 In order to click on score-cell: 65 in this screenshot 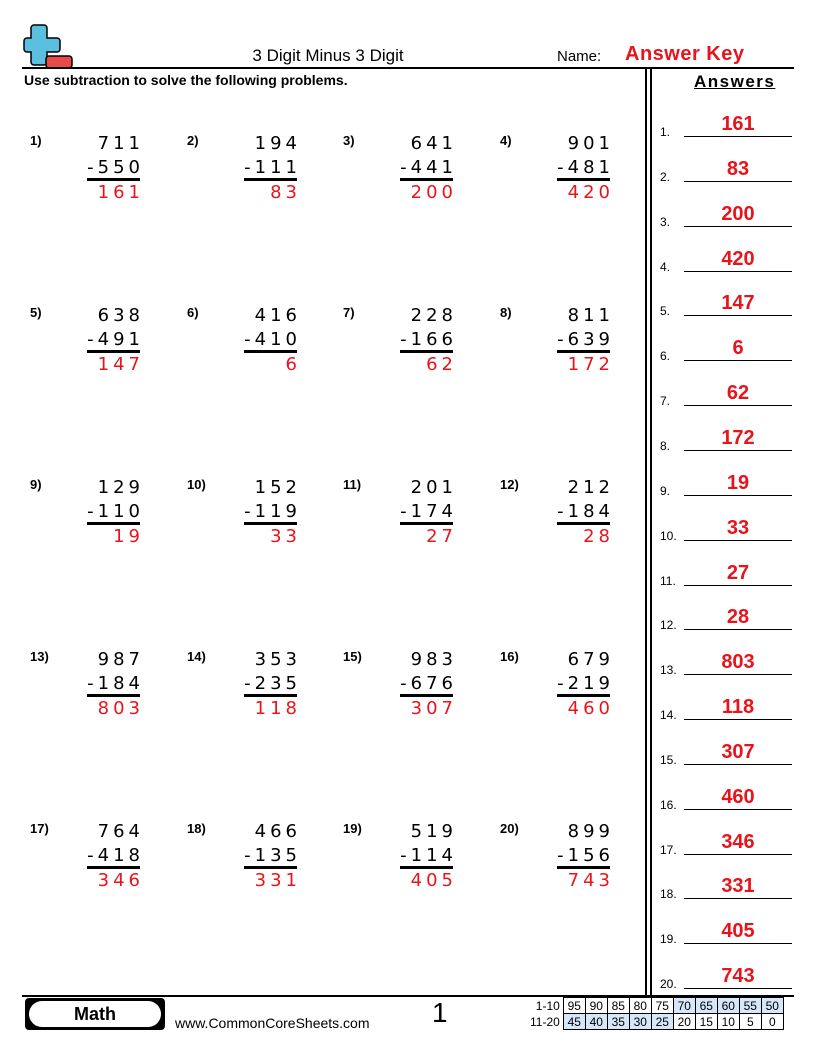, I will do `click(706, 1005)`.